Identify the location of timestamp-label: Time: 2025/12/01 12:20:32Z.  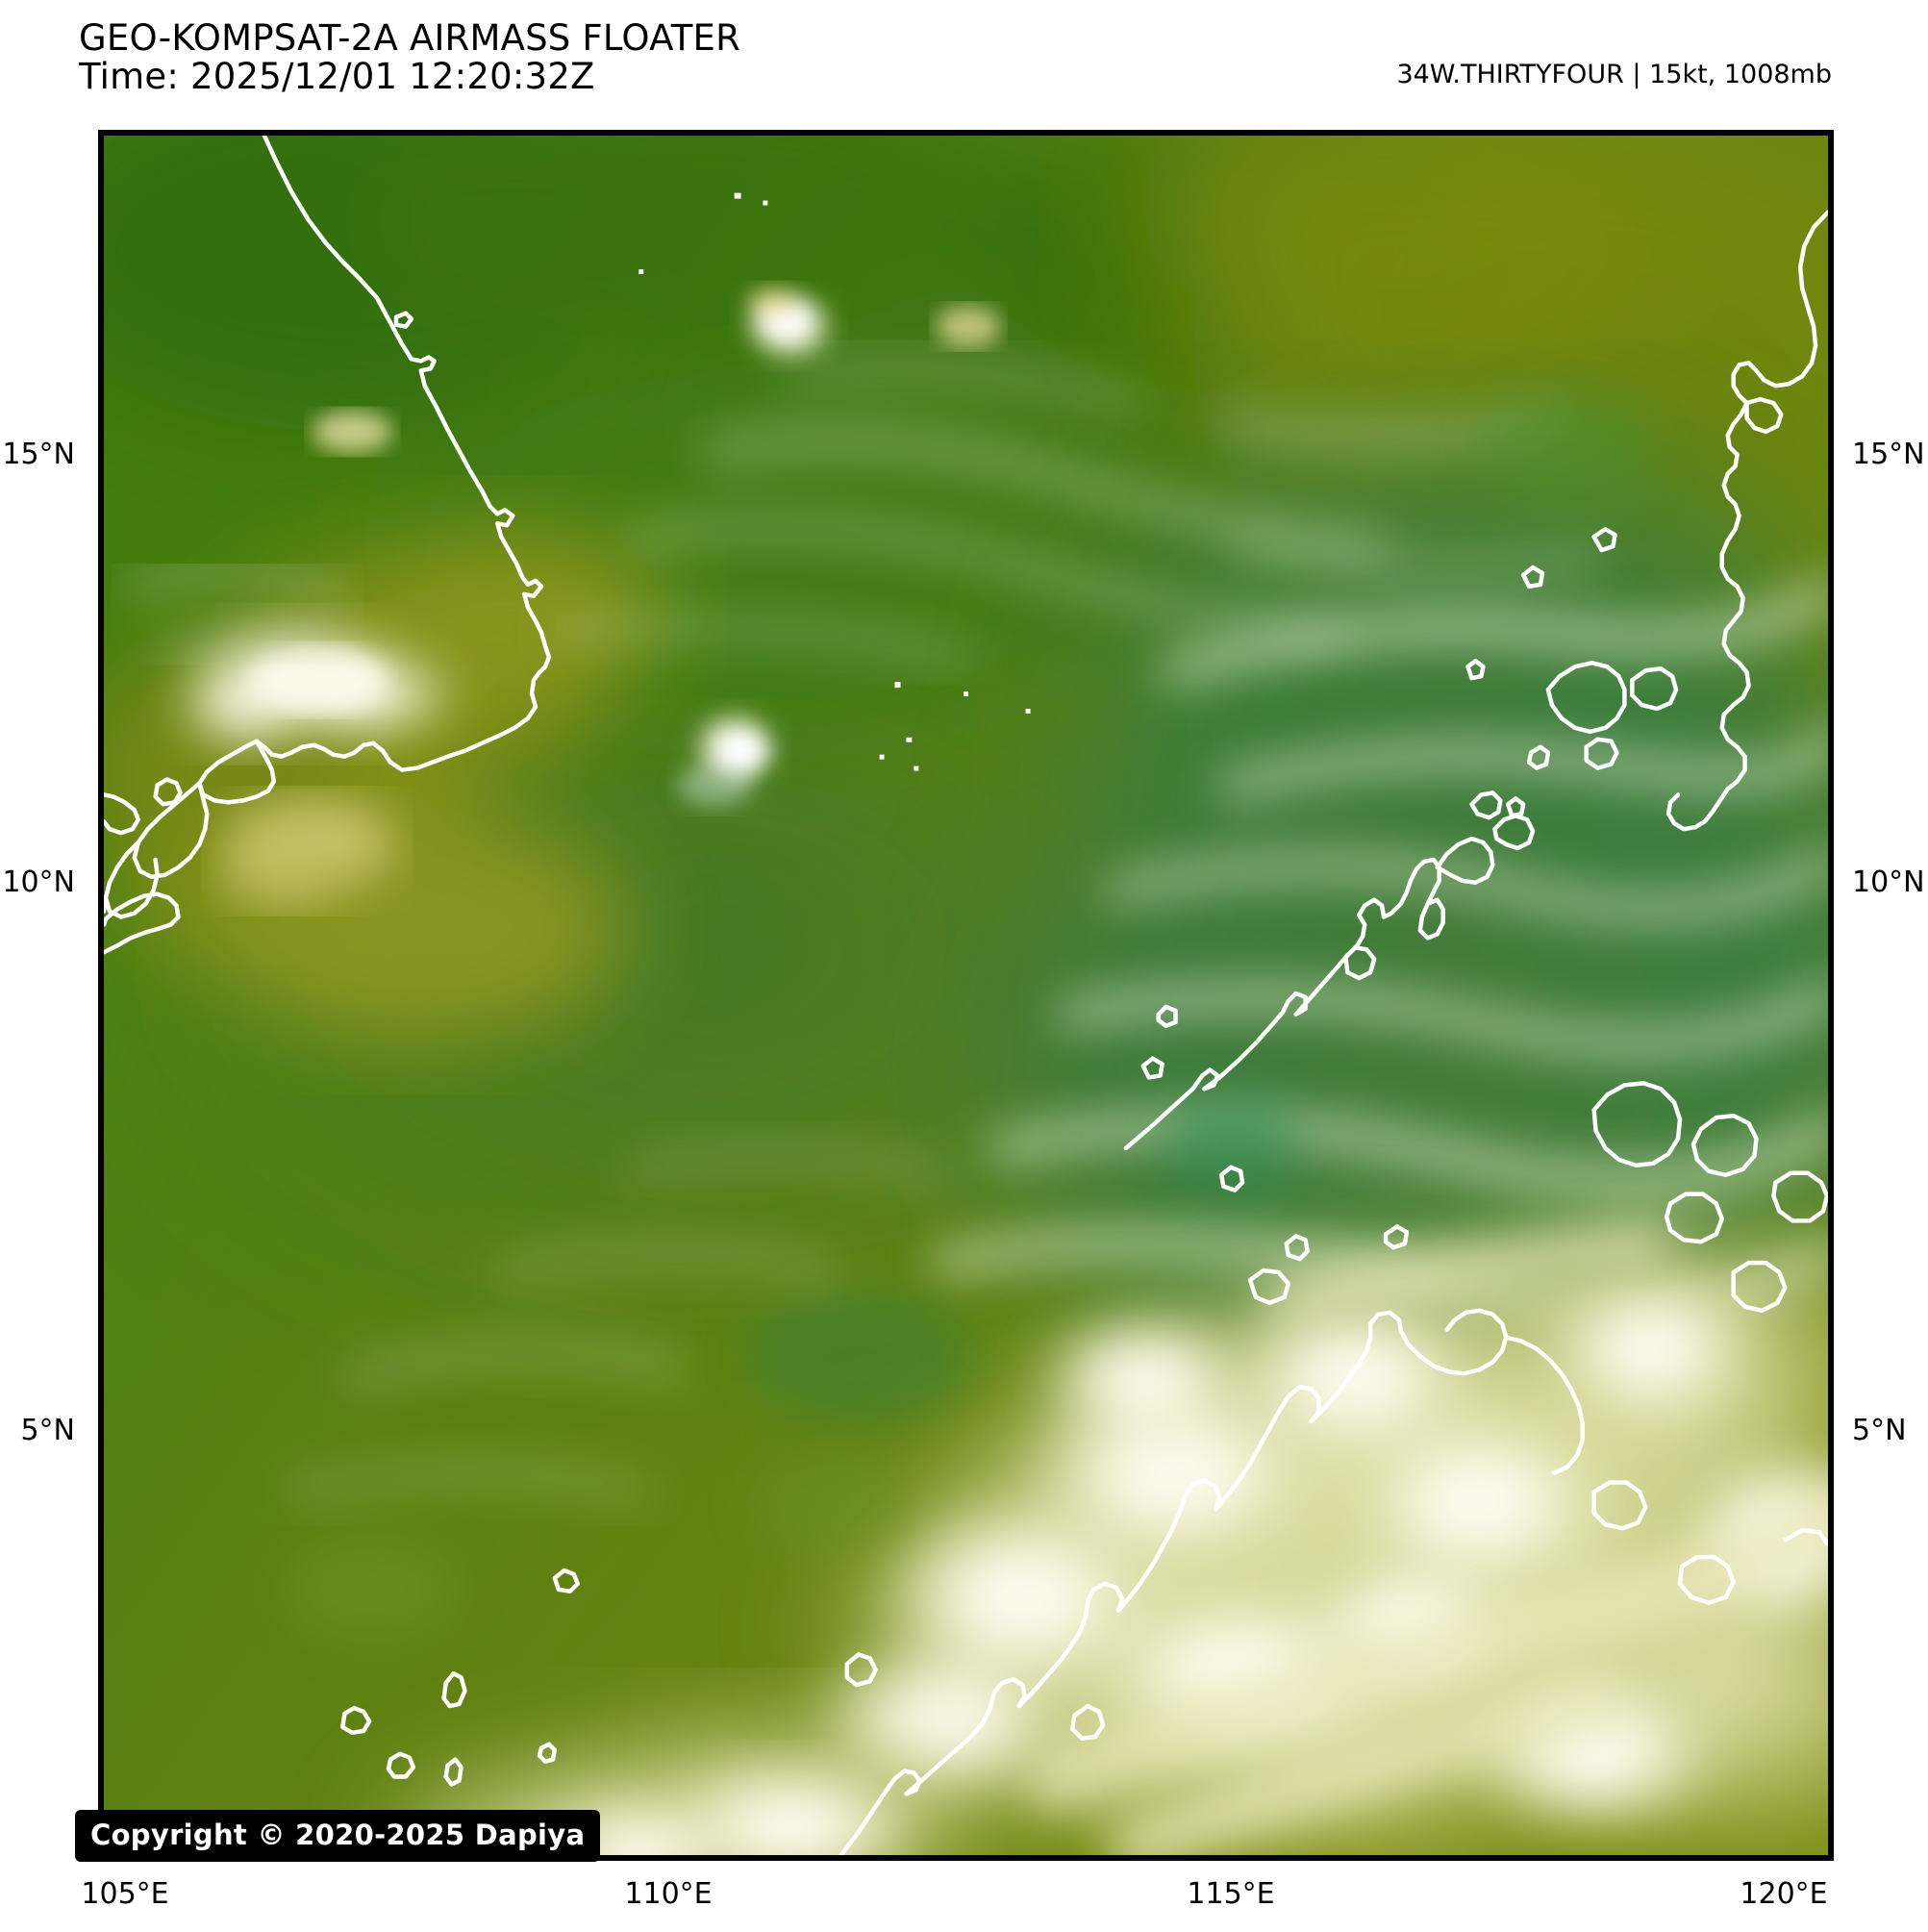
(337, 76).